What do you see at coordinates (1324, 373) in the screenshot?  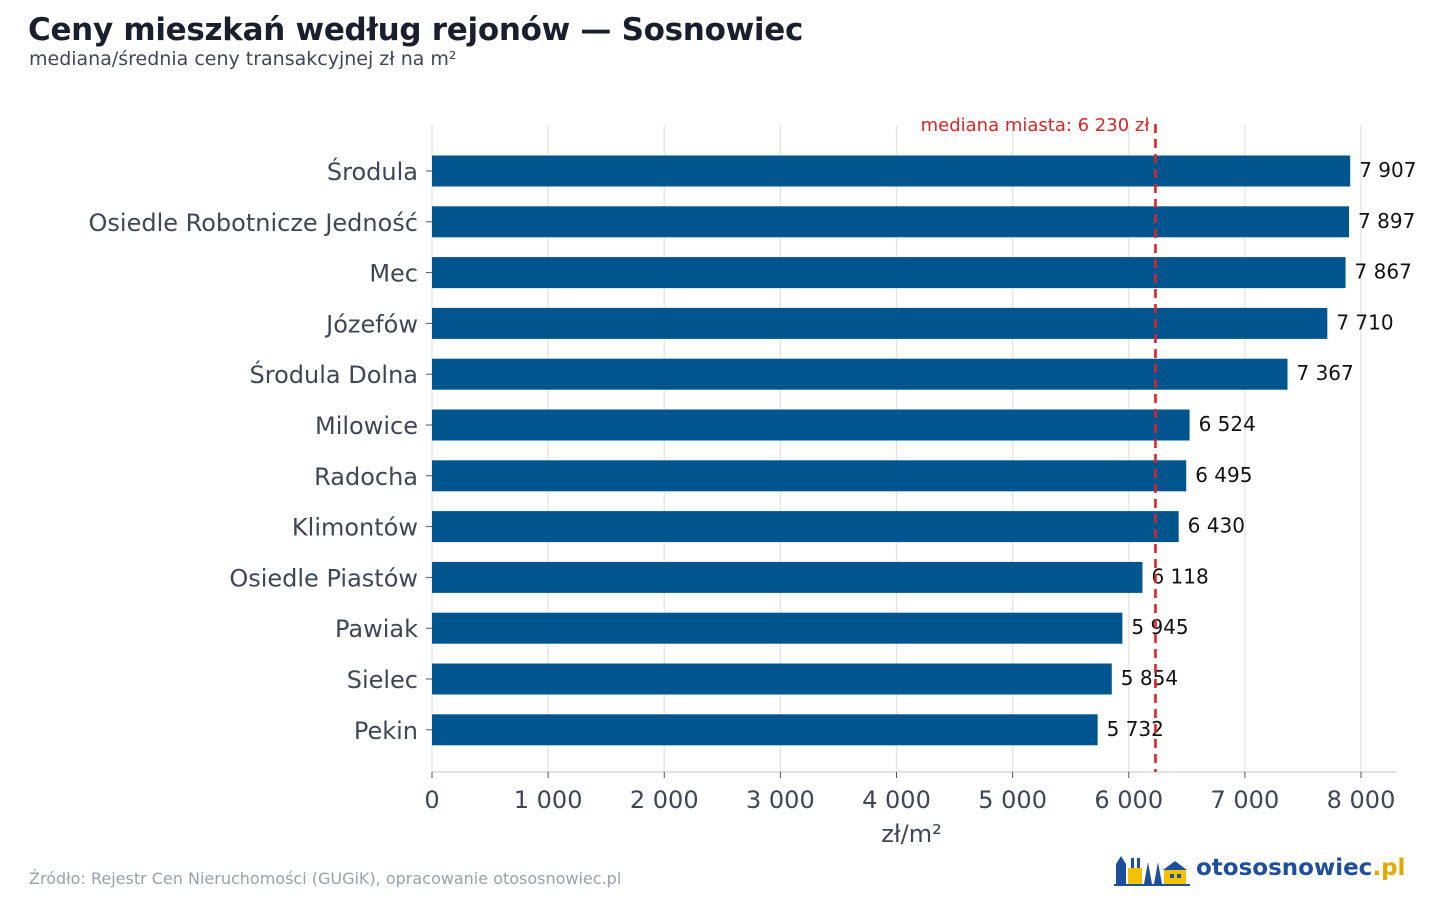 I see `value-label-4: 7 367` at bounding box center [1324, 373].